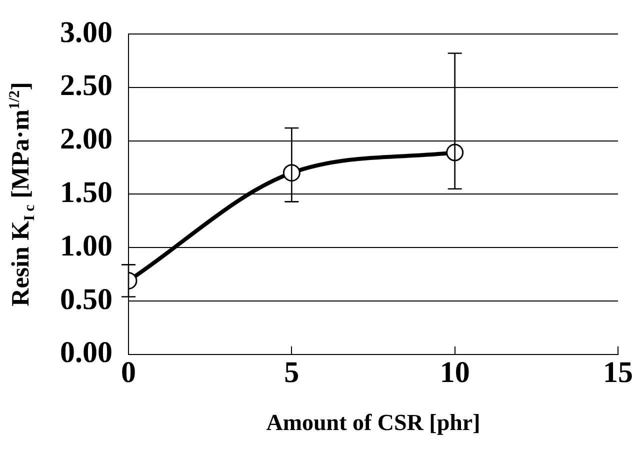 The width and height of the screenshot is (643, 452). What do you see at coordinates (618, 373) in the screenshot?
I see `x-tick-label: 15` at bounding box center [618, 373].